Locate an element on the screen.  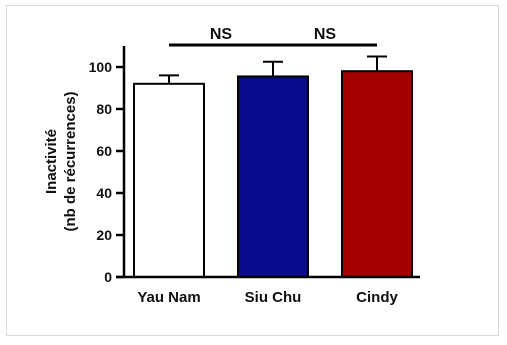
y-tick-label: 60 is located at coordinates (104, 151).